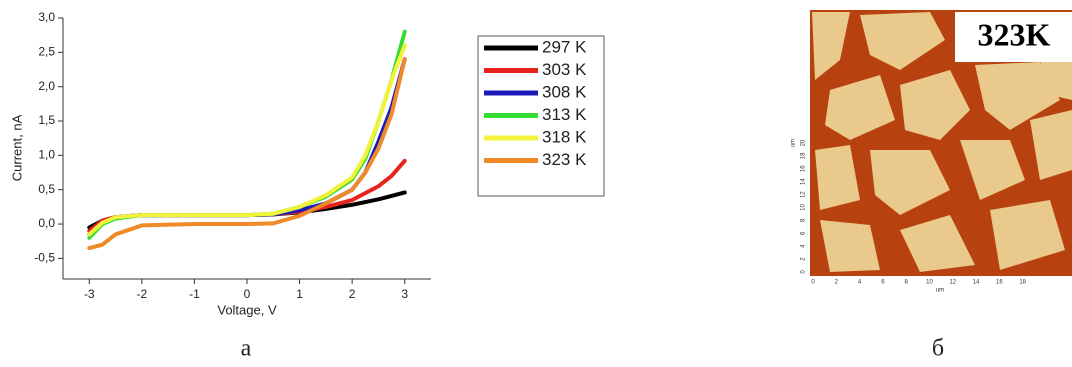 Image resolution: width=1072 pixels, height=367 pixels. I want to click on y-tick-label: 0,0, so click(46, 223).